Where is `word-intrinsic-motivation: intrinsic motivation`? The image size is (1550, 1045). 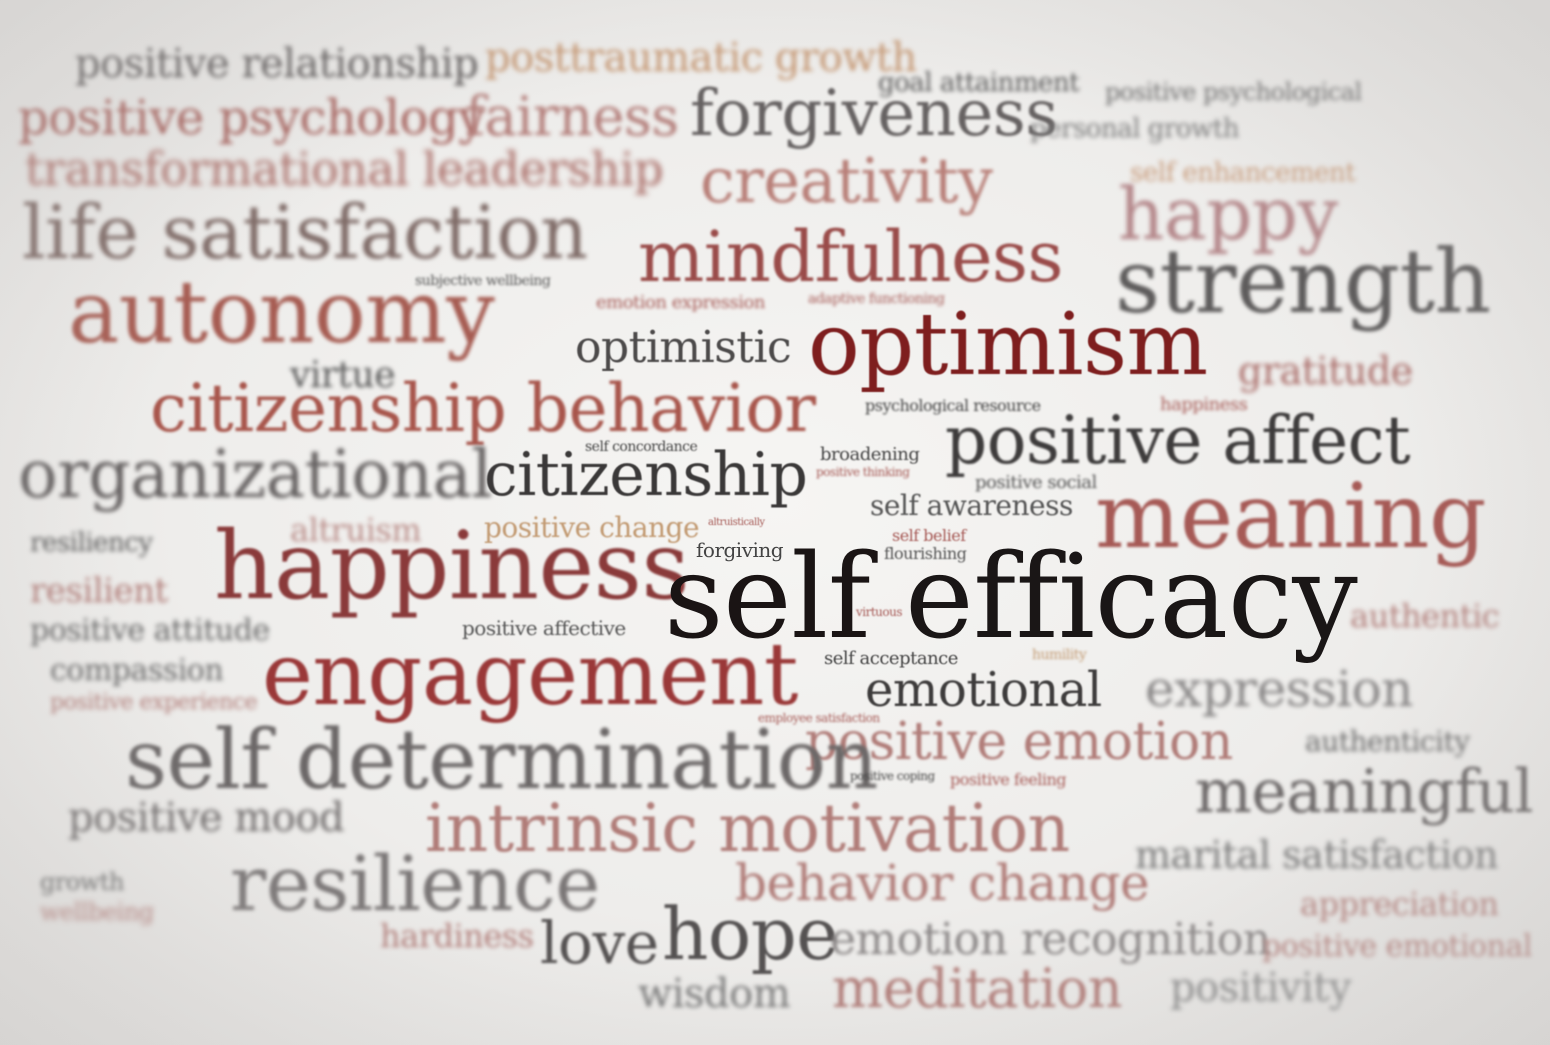
word-intrinsic-motivation: intrinsic motivation is located at coordinates (747, 828).